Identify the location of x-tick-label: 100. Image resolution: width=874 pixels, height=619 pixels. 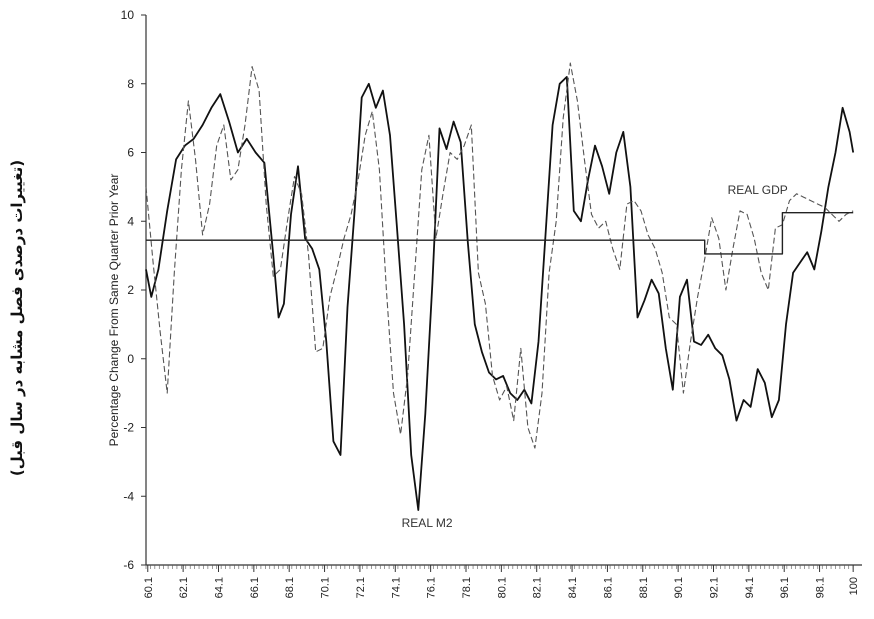
(854, 586).